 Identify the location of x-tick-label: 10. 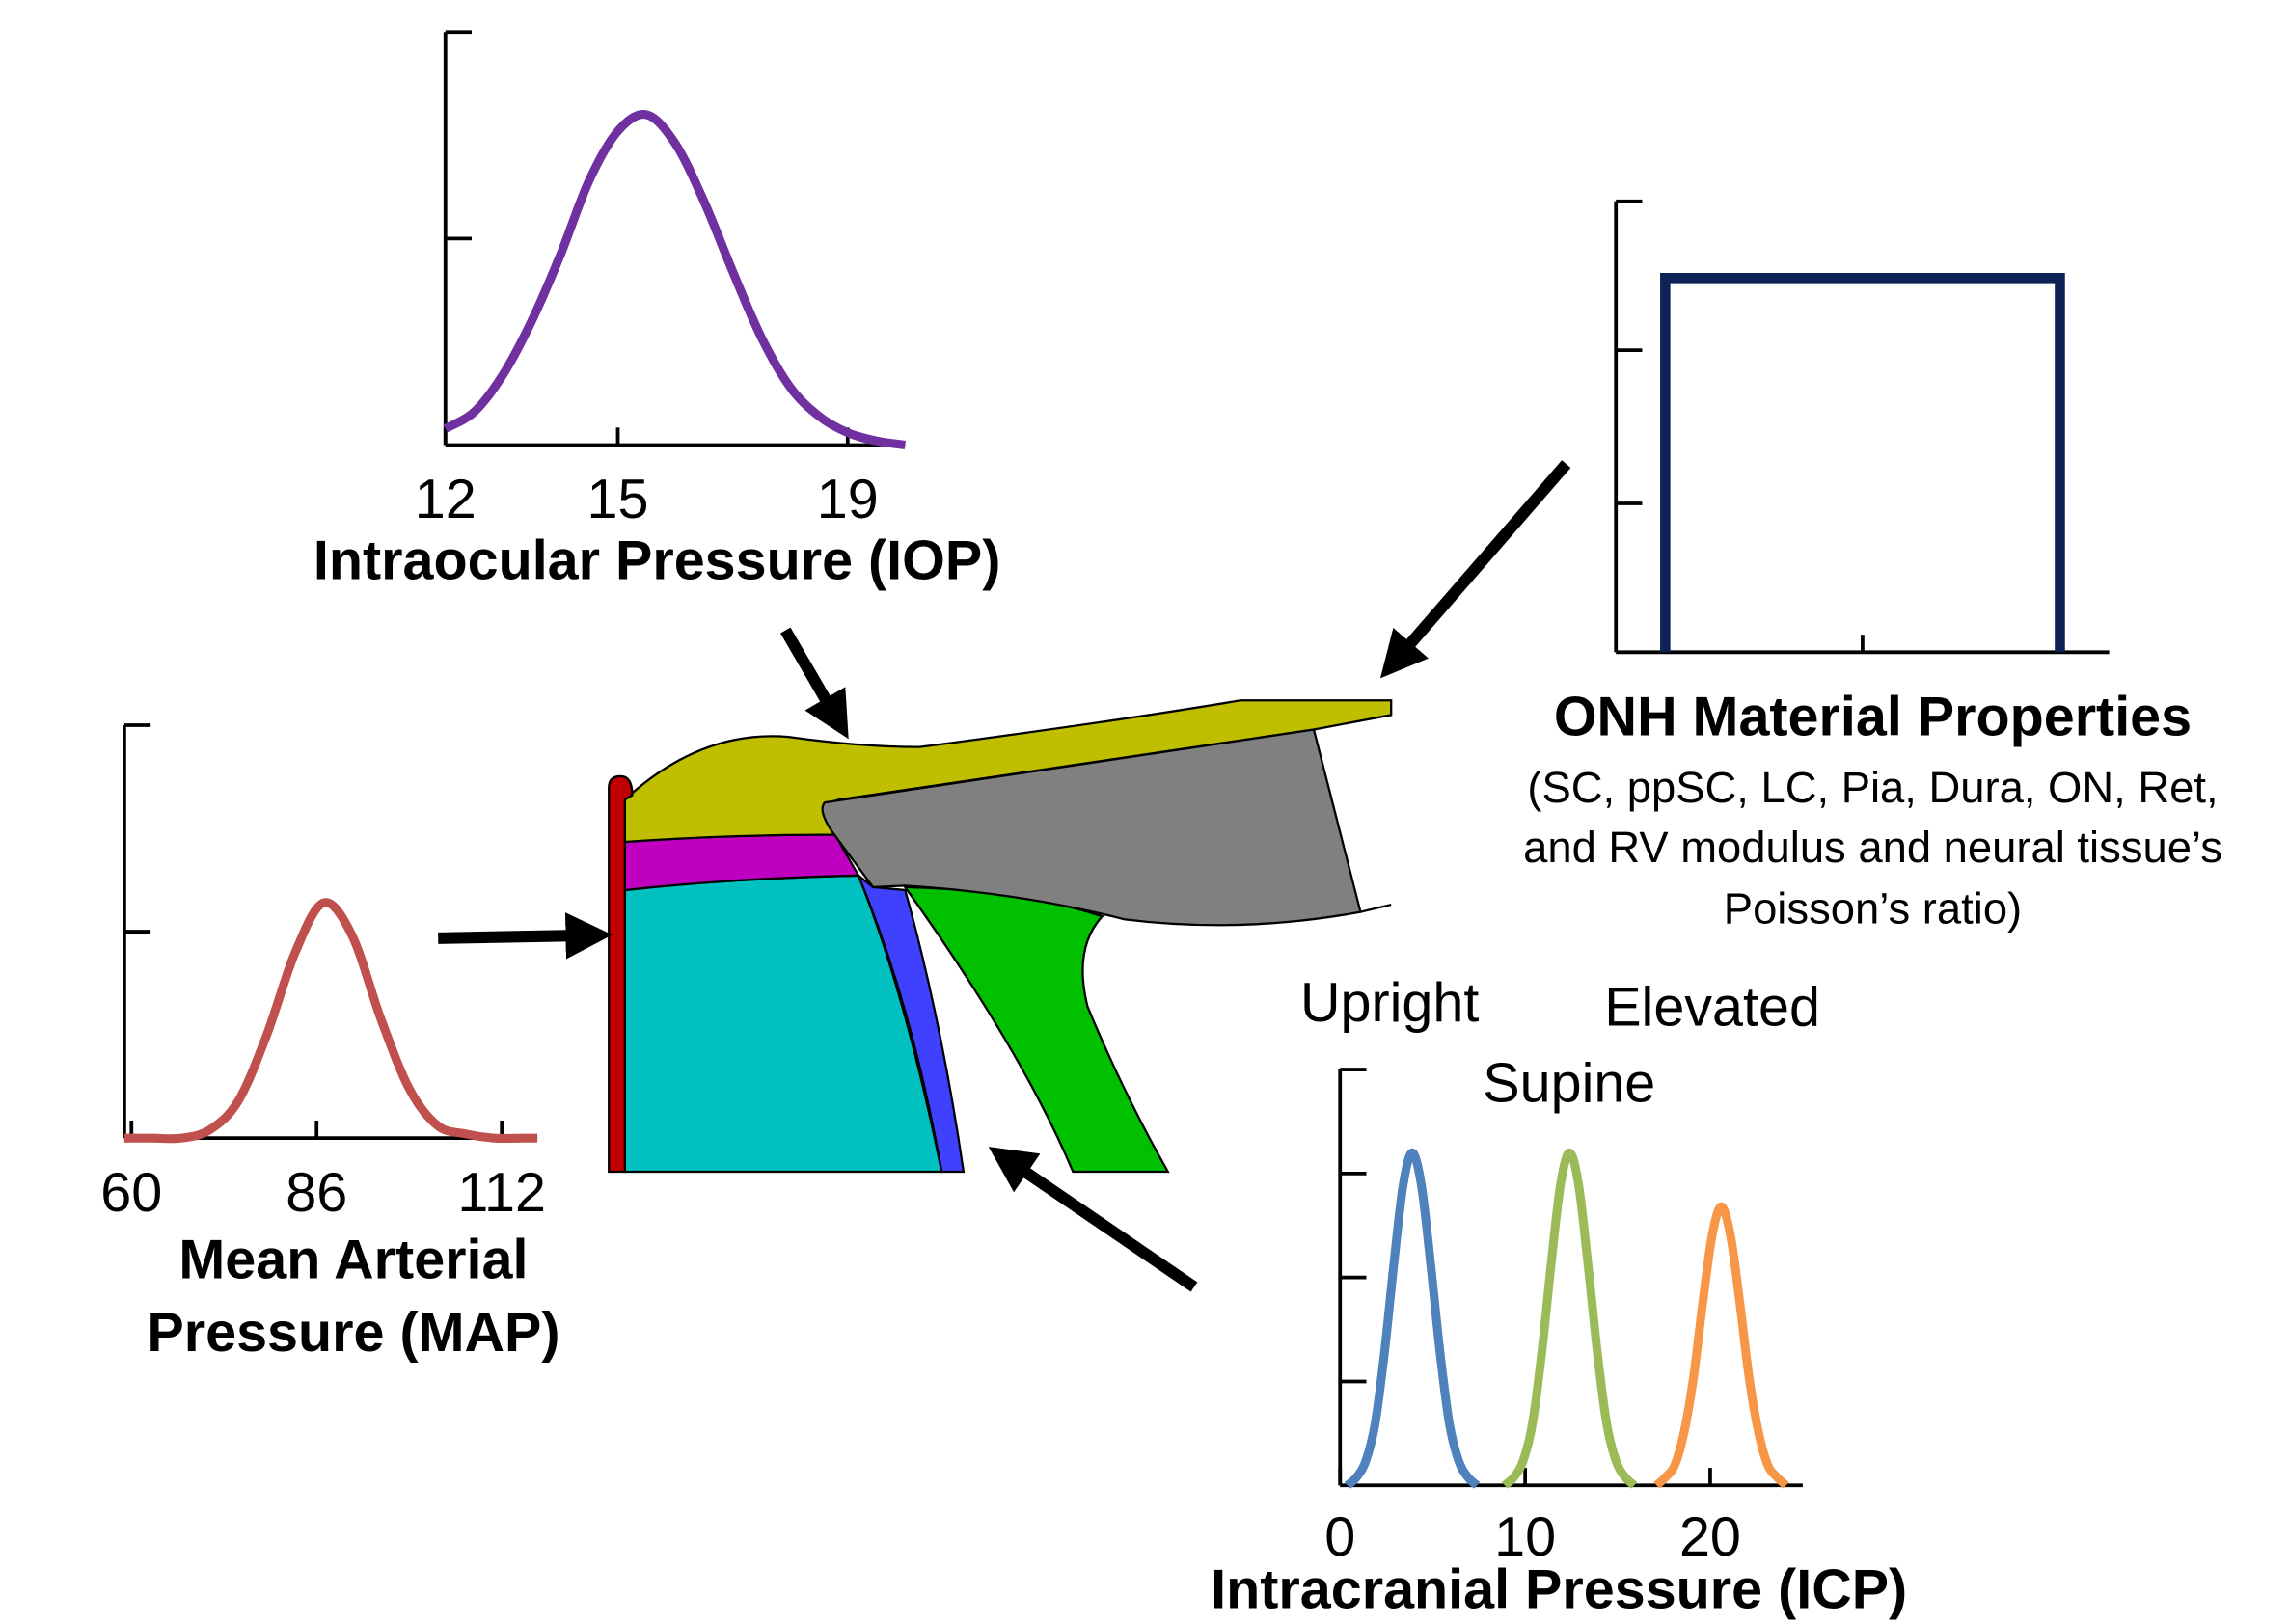
(1525, 1537).